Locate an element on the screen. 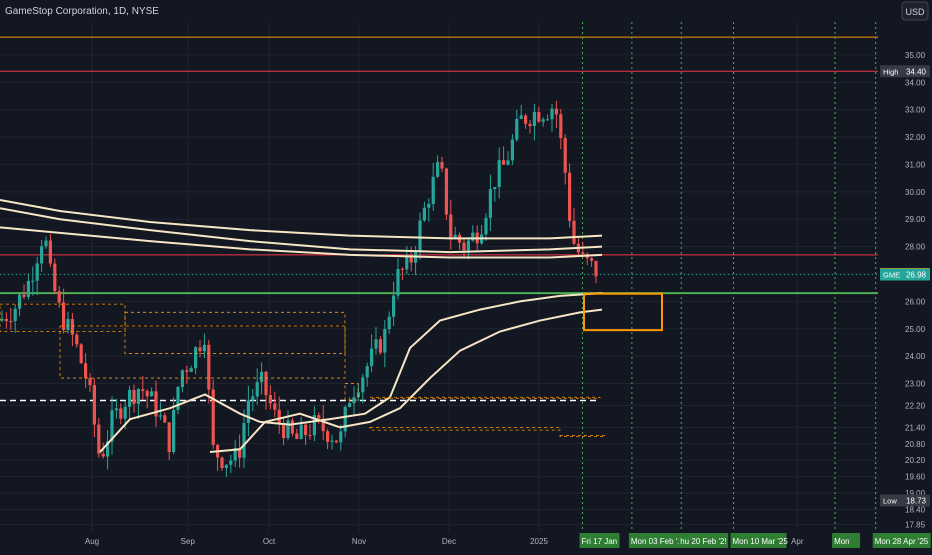  price-tick-label: 25.00 is located at coordinates (915, 329).